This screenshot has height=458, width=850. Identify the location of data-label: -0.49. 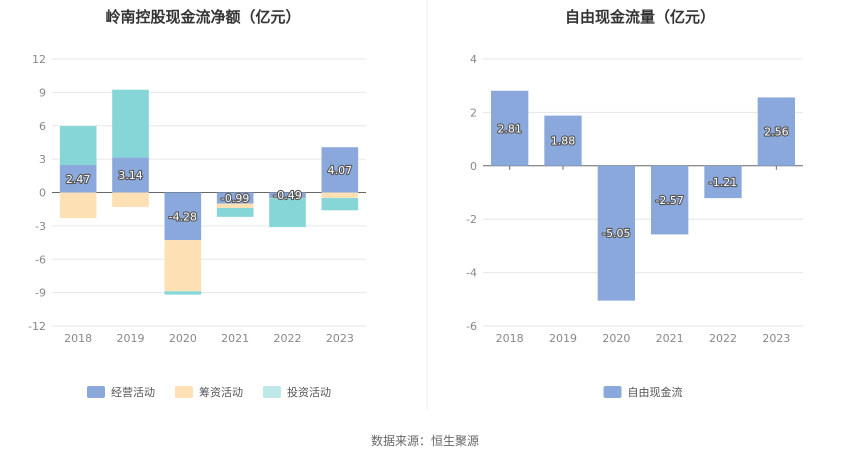
(287, 195).